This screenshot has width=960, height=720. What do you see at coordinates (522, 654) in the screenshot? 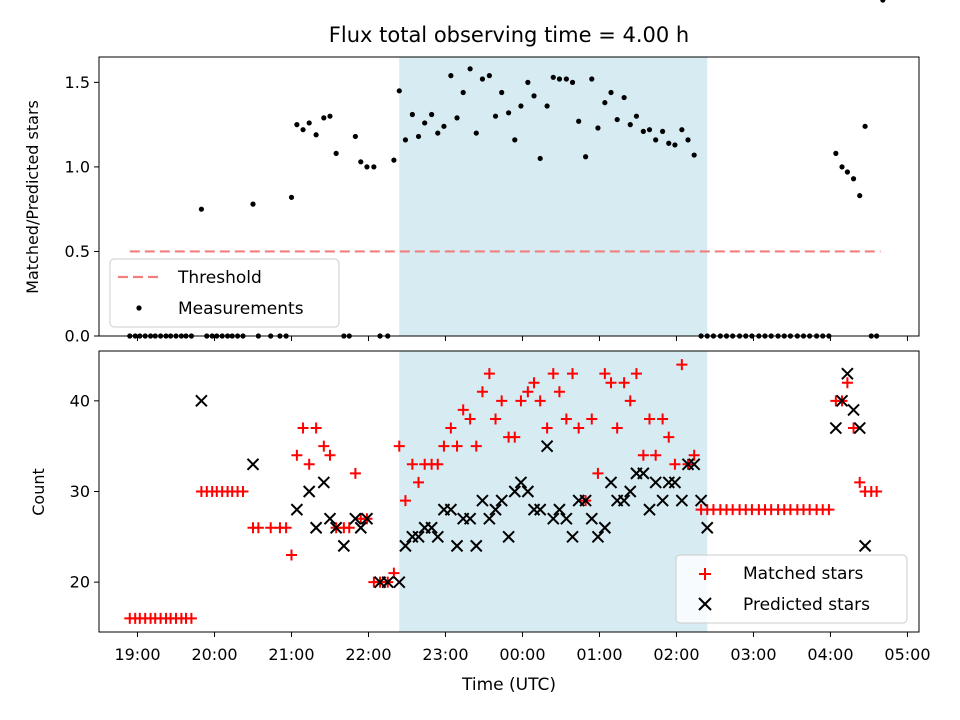
I see `x-tick-label: 00:00` at bounding box center [522, 654].